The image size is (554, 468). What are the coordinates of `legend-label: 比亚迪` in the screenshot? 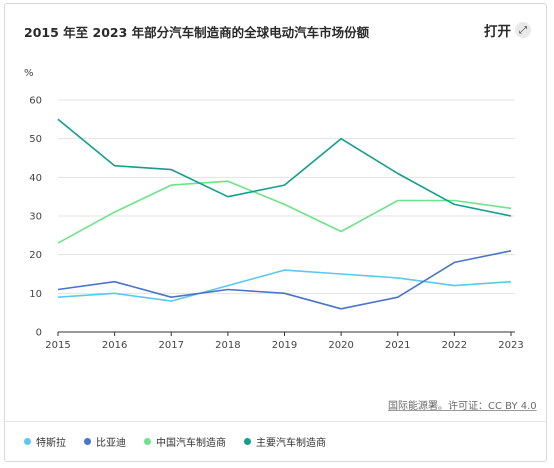 It's located at (111, 443).